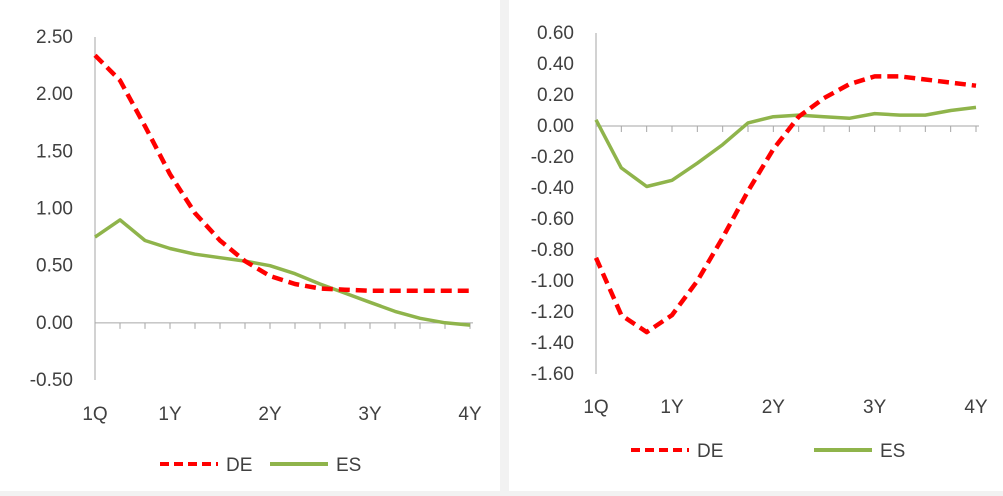  What do you see at coordinates (552, 157) in the screenshot?
I see `y-tick-label: -0.20` at bounding box center [552, 157].